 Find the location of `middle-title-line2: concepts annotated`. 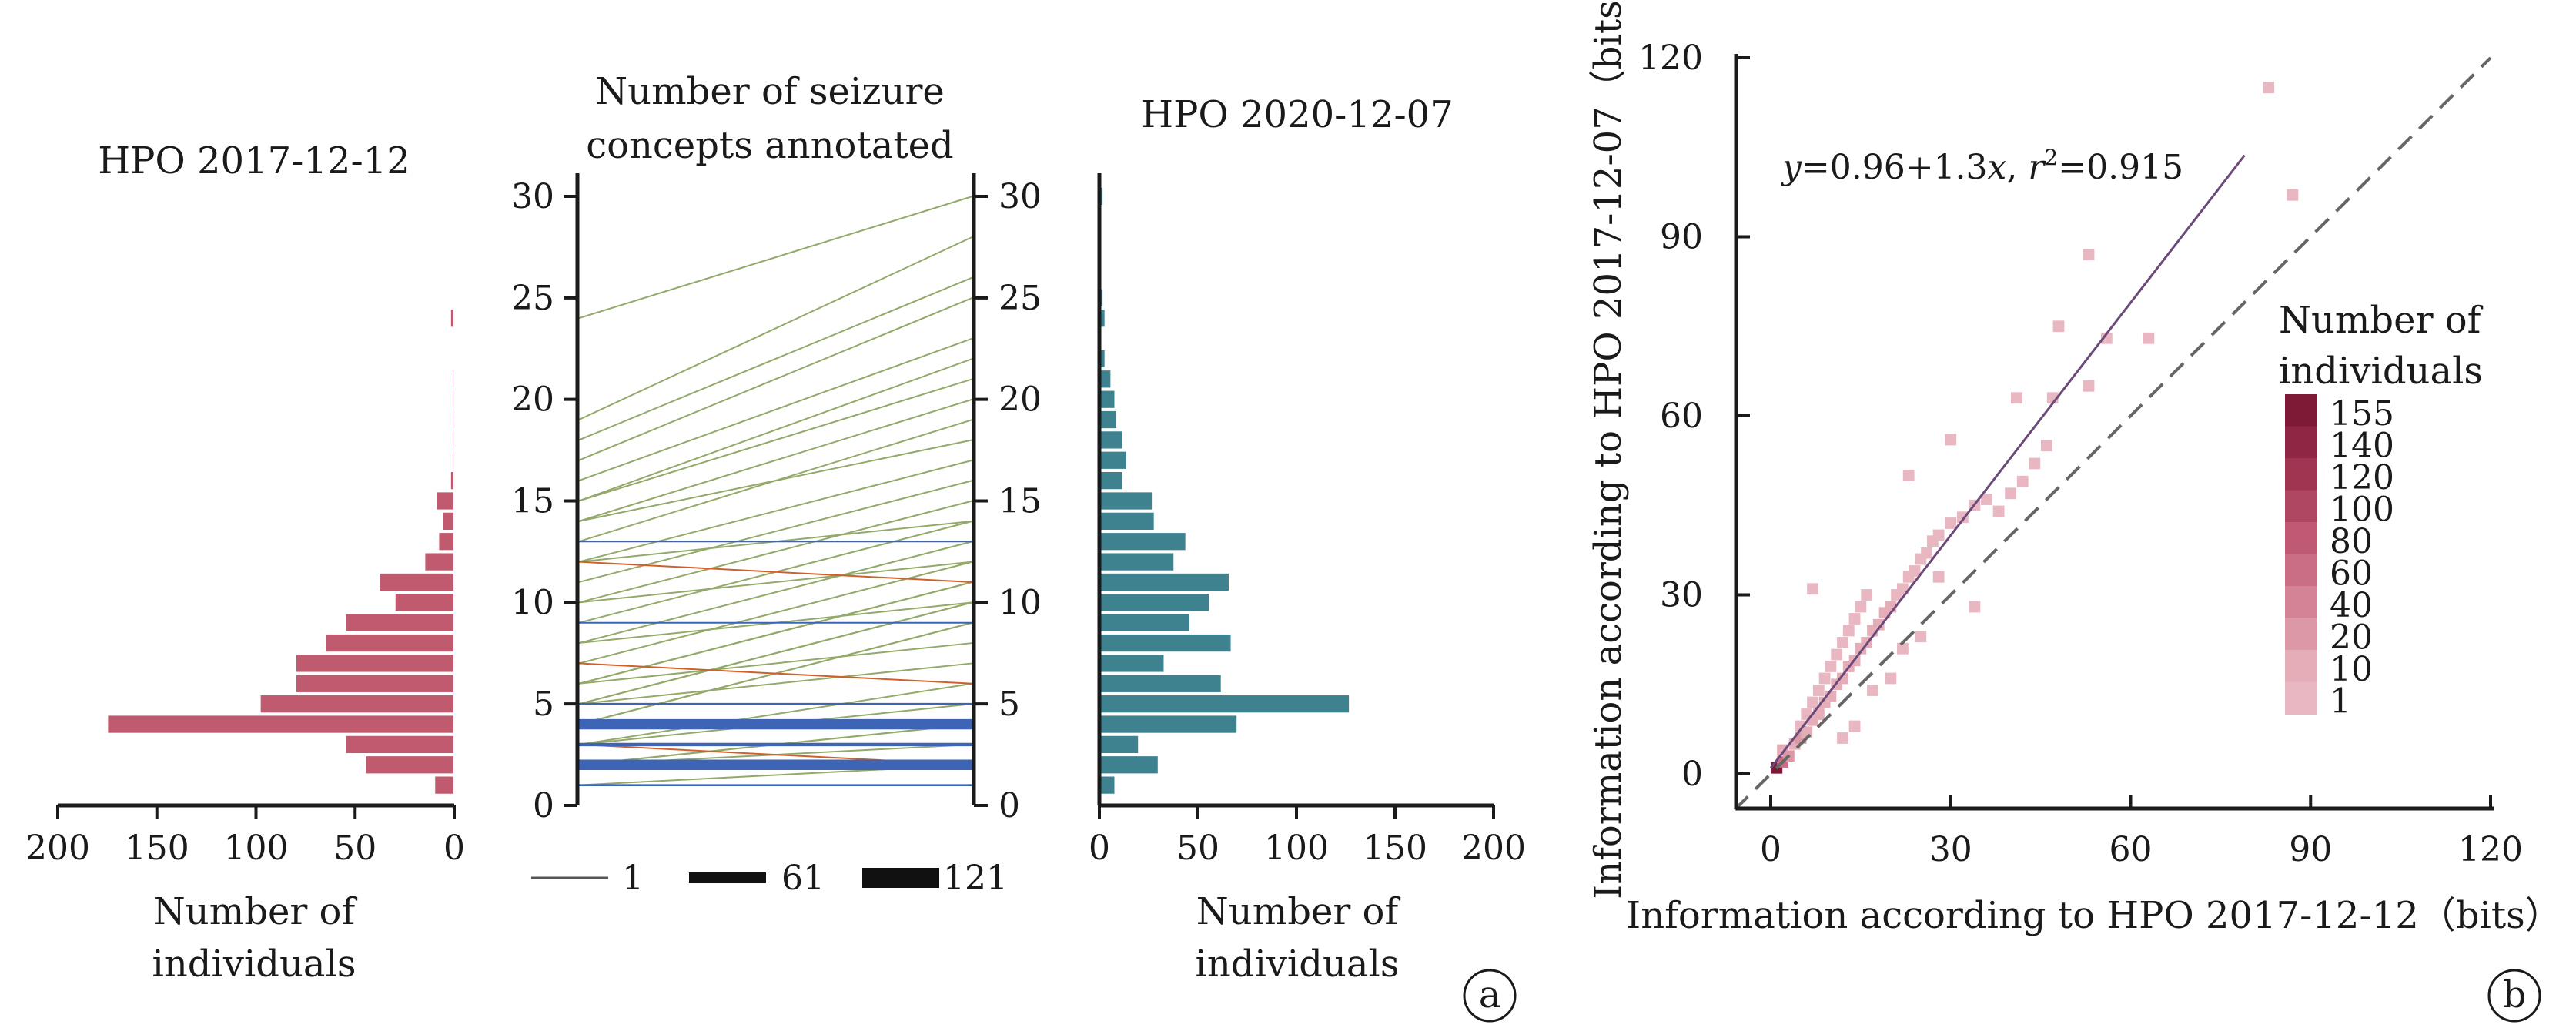

middle-title-line2: concepts annotated is located at coordinates (770, 145).